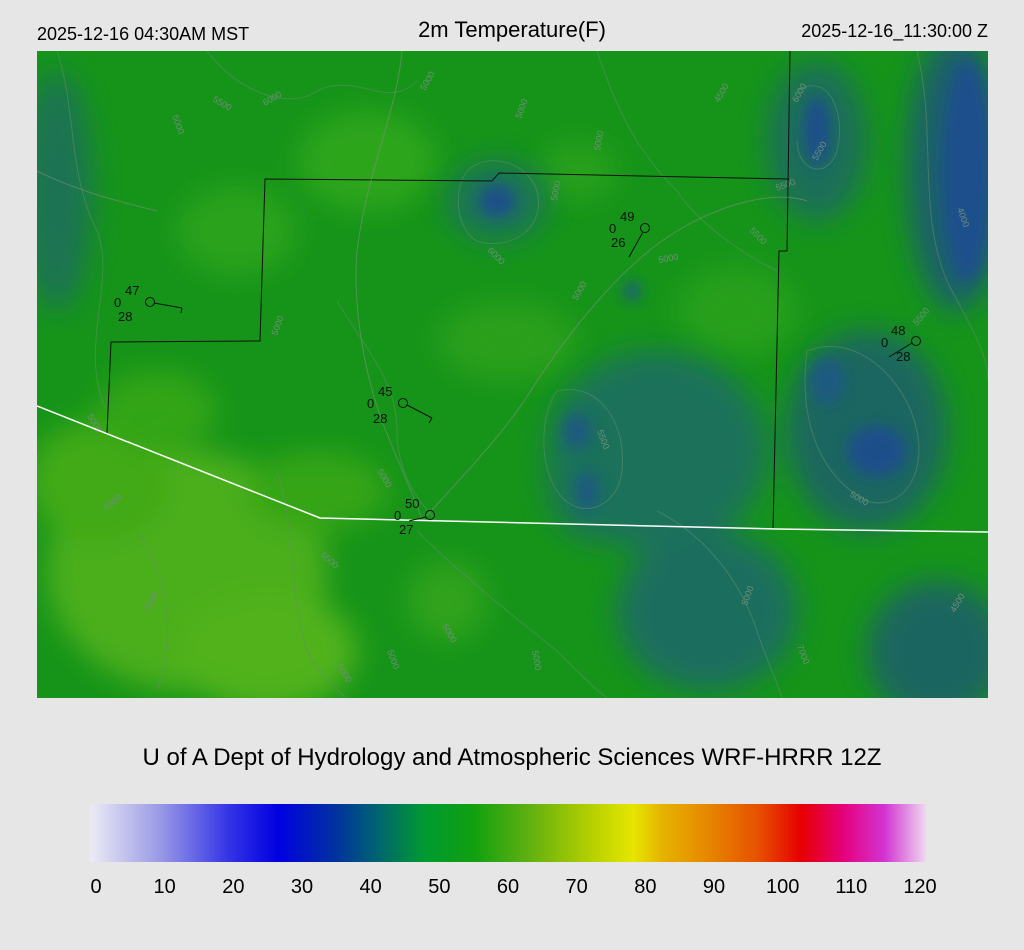 The width and height of the screenshot is (1024, 950). What do you see at coordinates (782, 887) in the screenshot?
I see `colorbar-tick-label: 100` at bounding box center [782, 887].